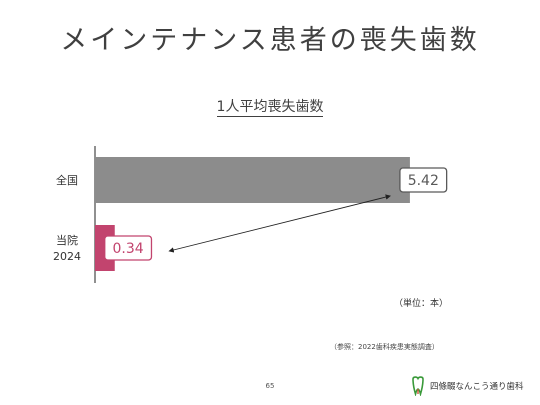 The image size is (540, 405). What do you see at coordinates (67, 240) in the screenshot?
I see `category-label-1-line-0: 当院` at bounding box center [67, 240].